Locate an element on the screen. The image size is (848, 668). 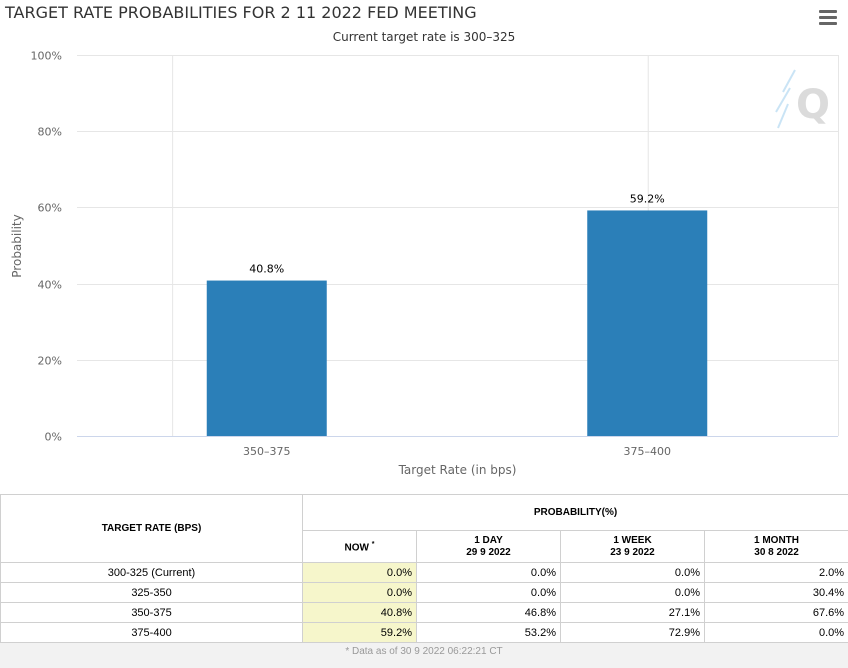
now-asterisk: * is located at coordinates (373, 544).